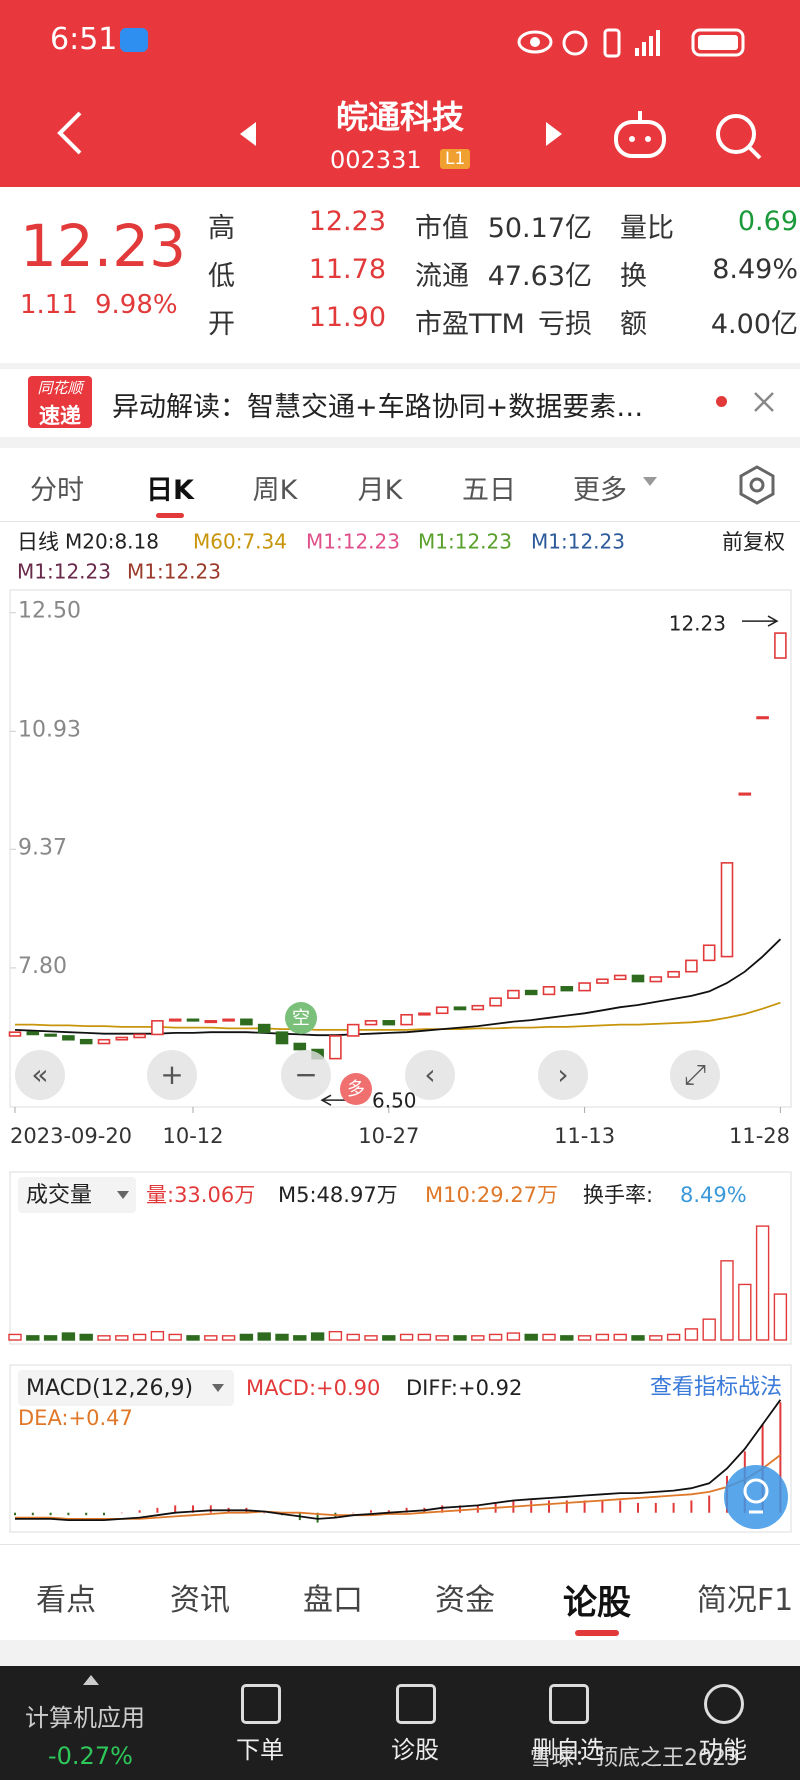  What do you see at coordinates (578, 542) in the screenshot?
I see `ma-legend: M1:12.23` at bounding box center [578, 542].